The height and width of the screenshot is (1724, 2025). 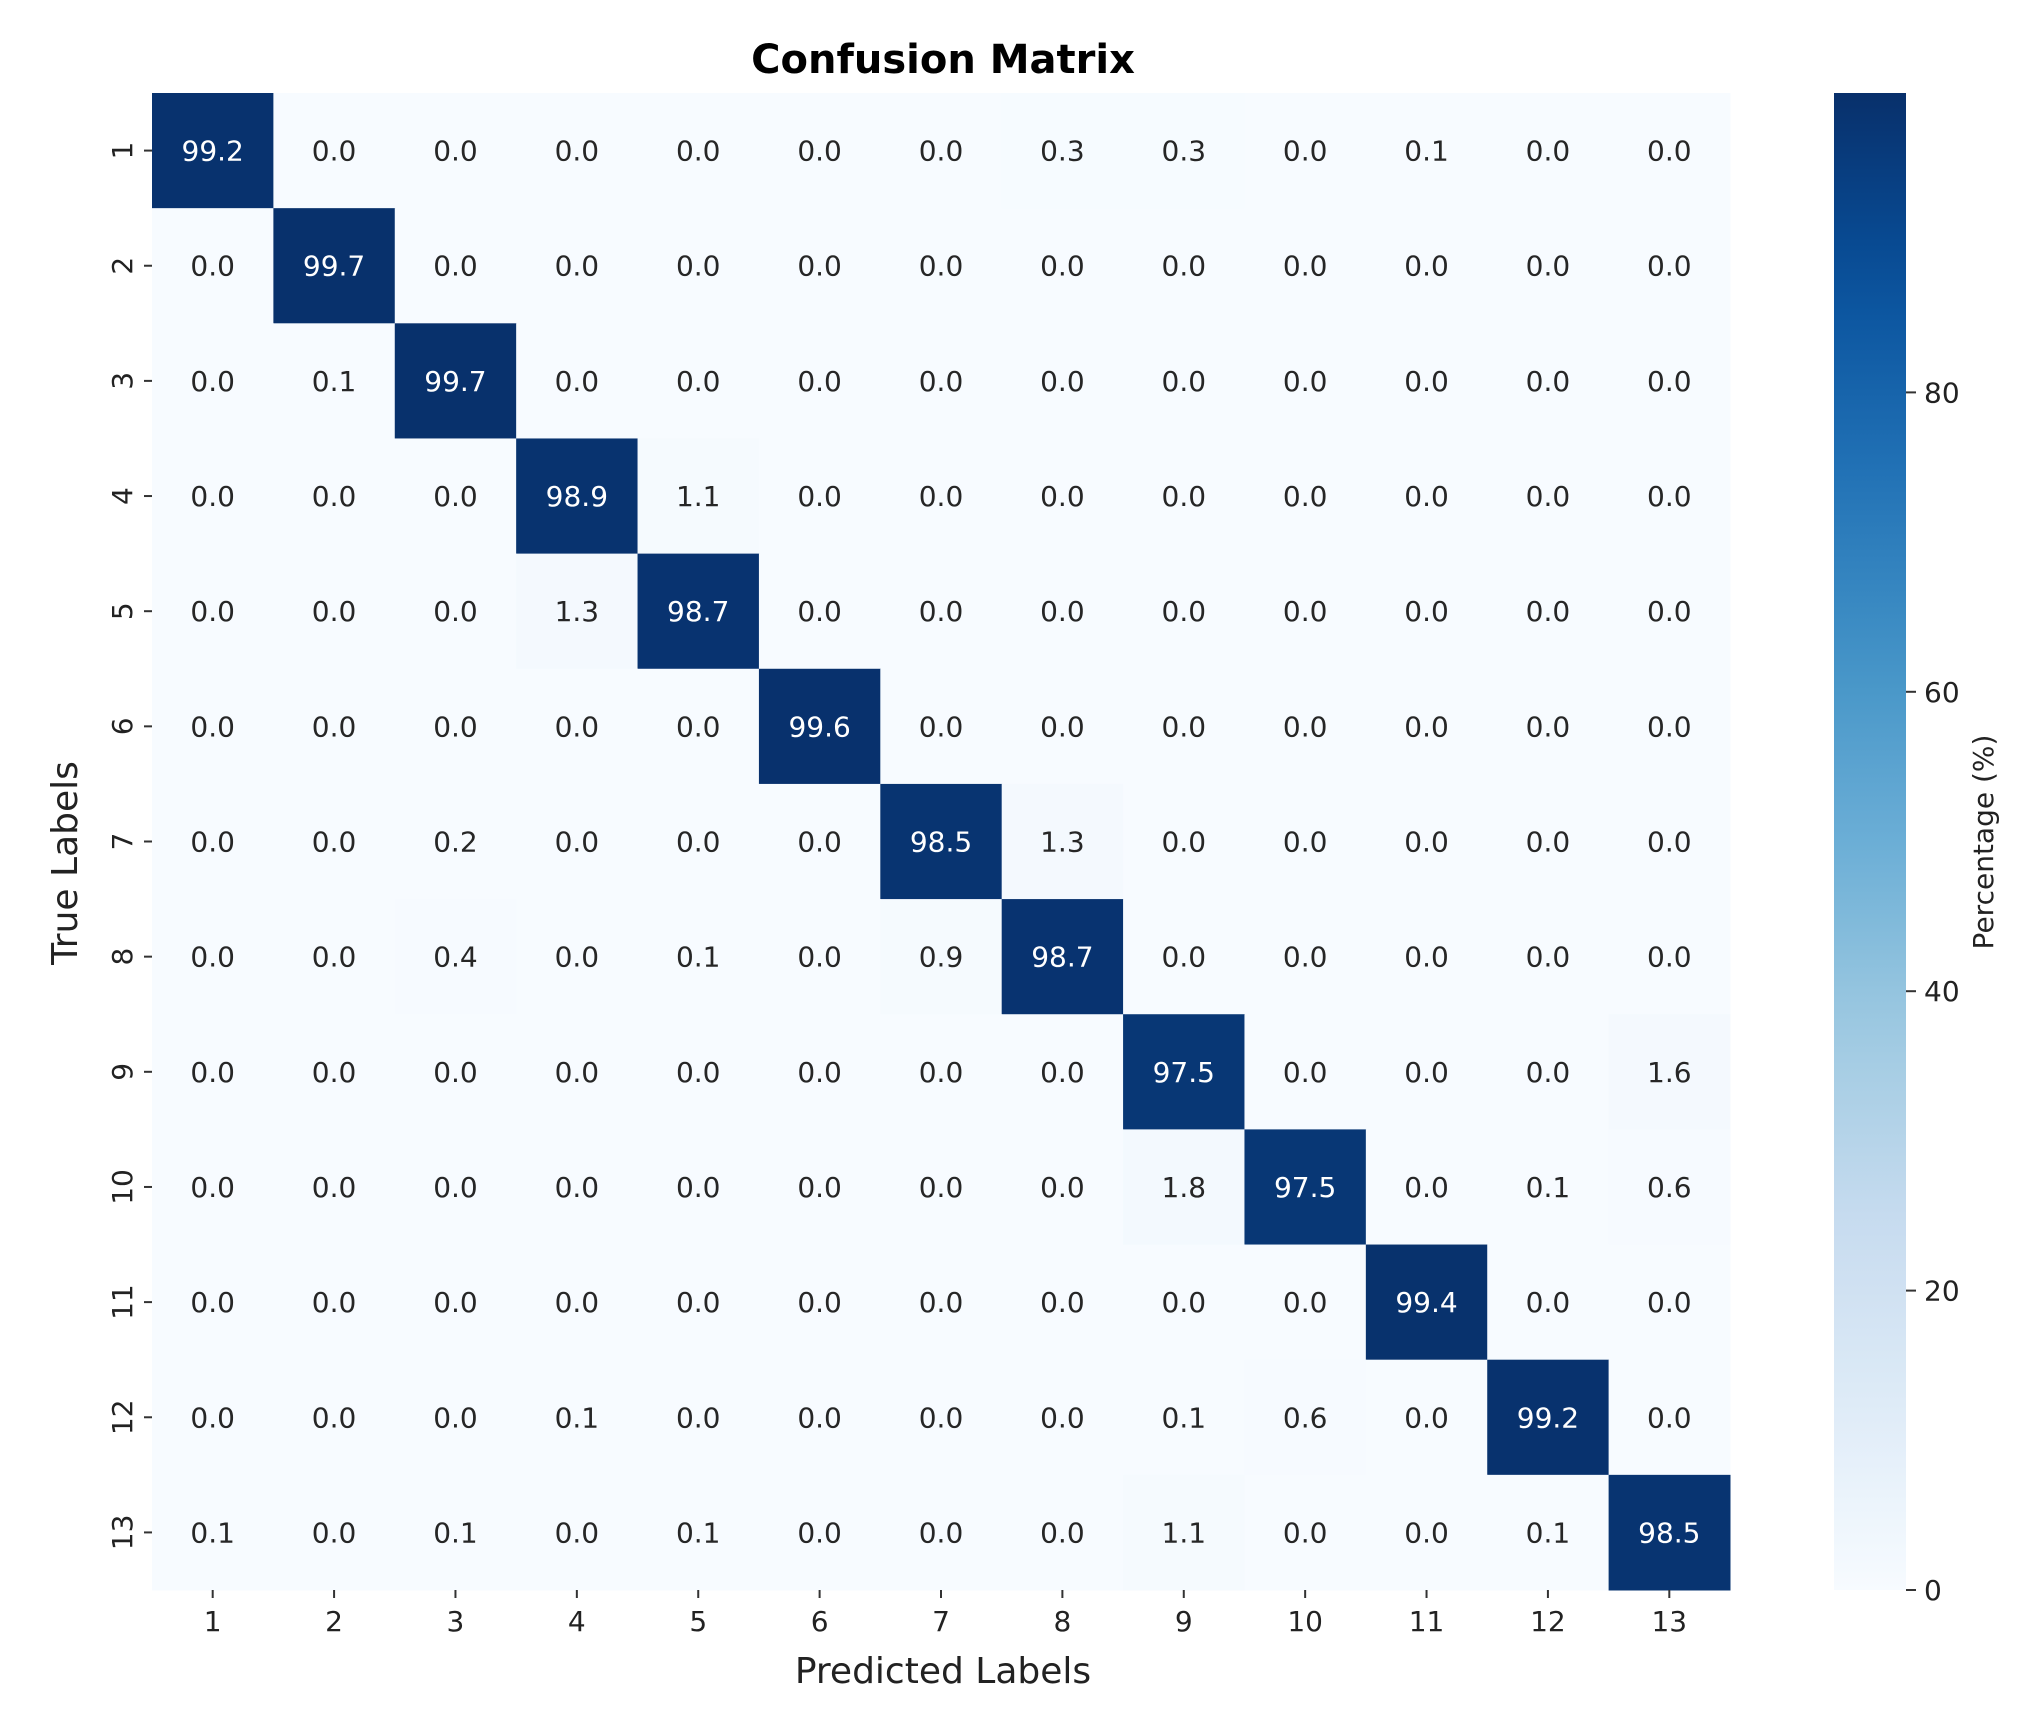 What do you see at coordinates (213, 1417) in the screenshot?
I see `heatmap-cell-r12-c1` at bounding box center [213, 1417].